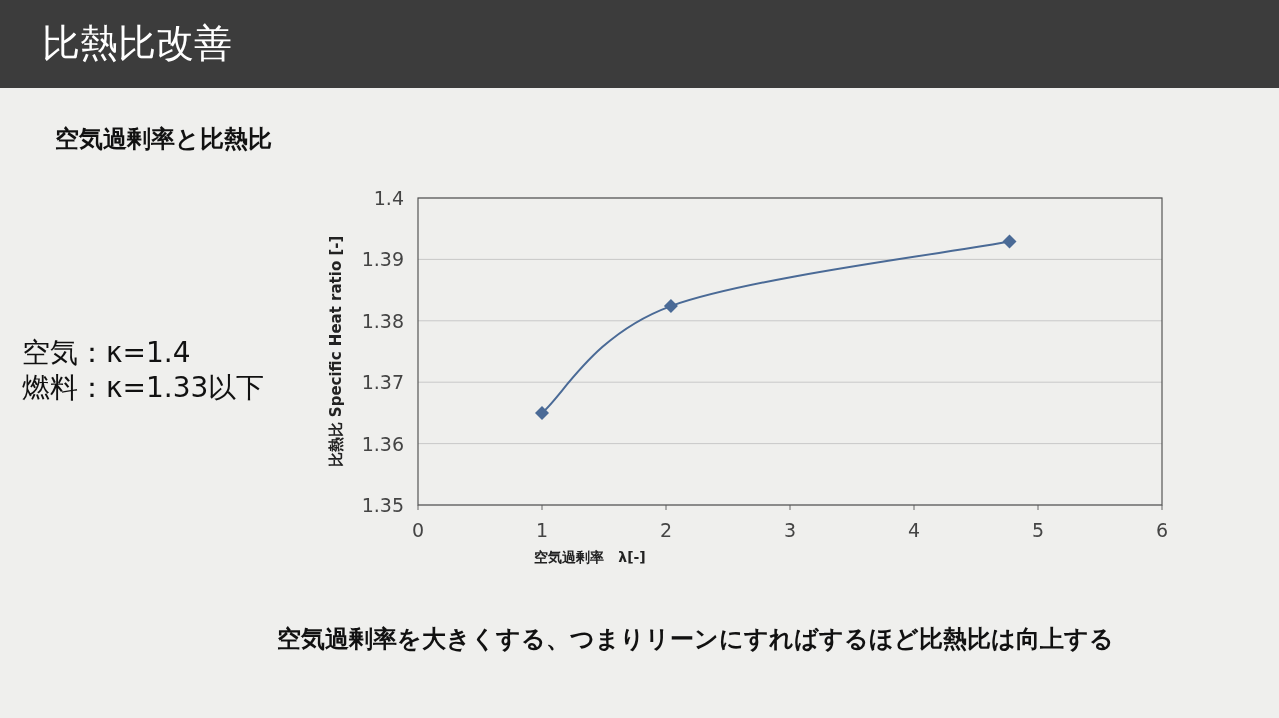  What do you see at coordinates (914, 530) in the screenshot?
I see `x-tick-label: 4` at bounding box center [914, 530].